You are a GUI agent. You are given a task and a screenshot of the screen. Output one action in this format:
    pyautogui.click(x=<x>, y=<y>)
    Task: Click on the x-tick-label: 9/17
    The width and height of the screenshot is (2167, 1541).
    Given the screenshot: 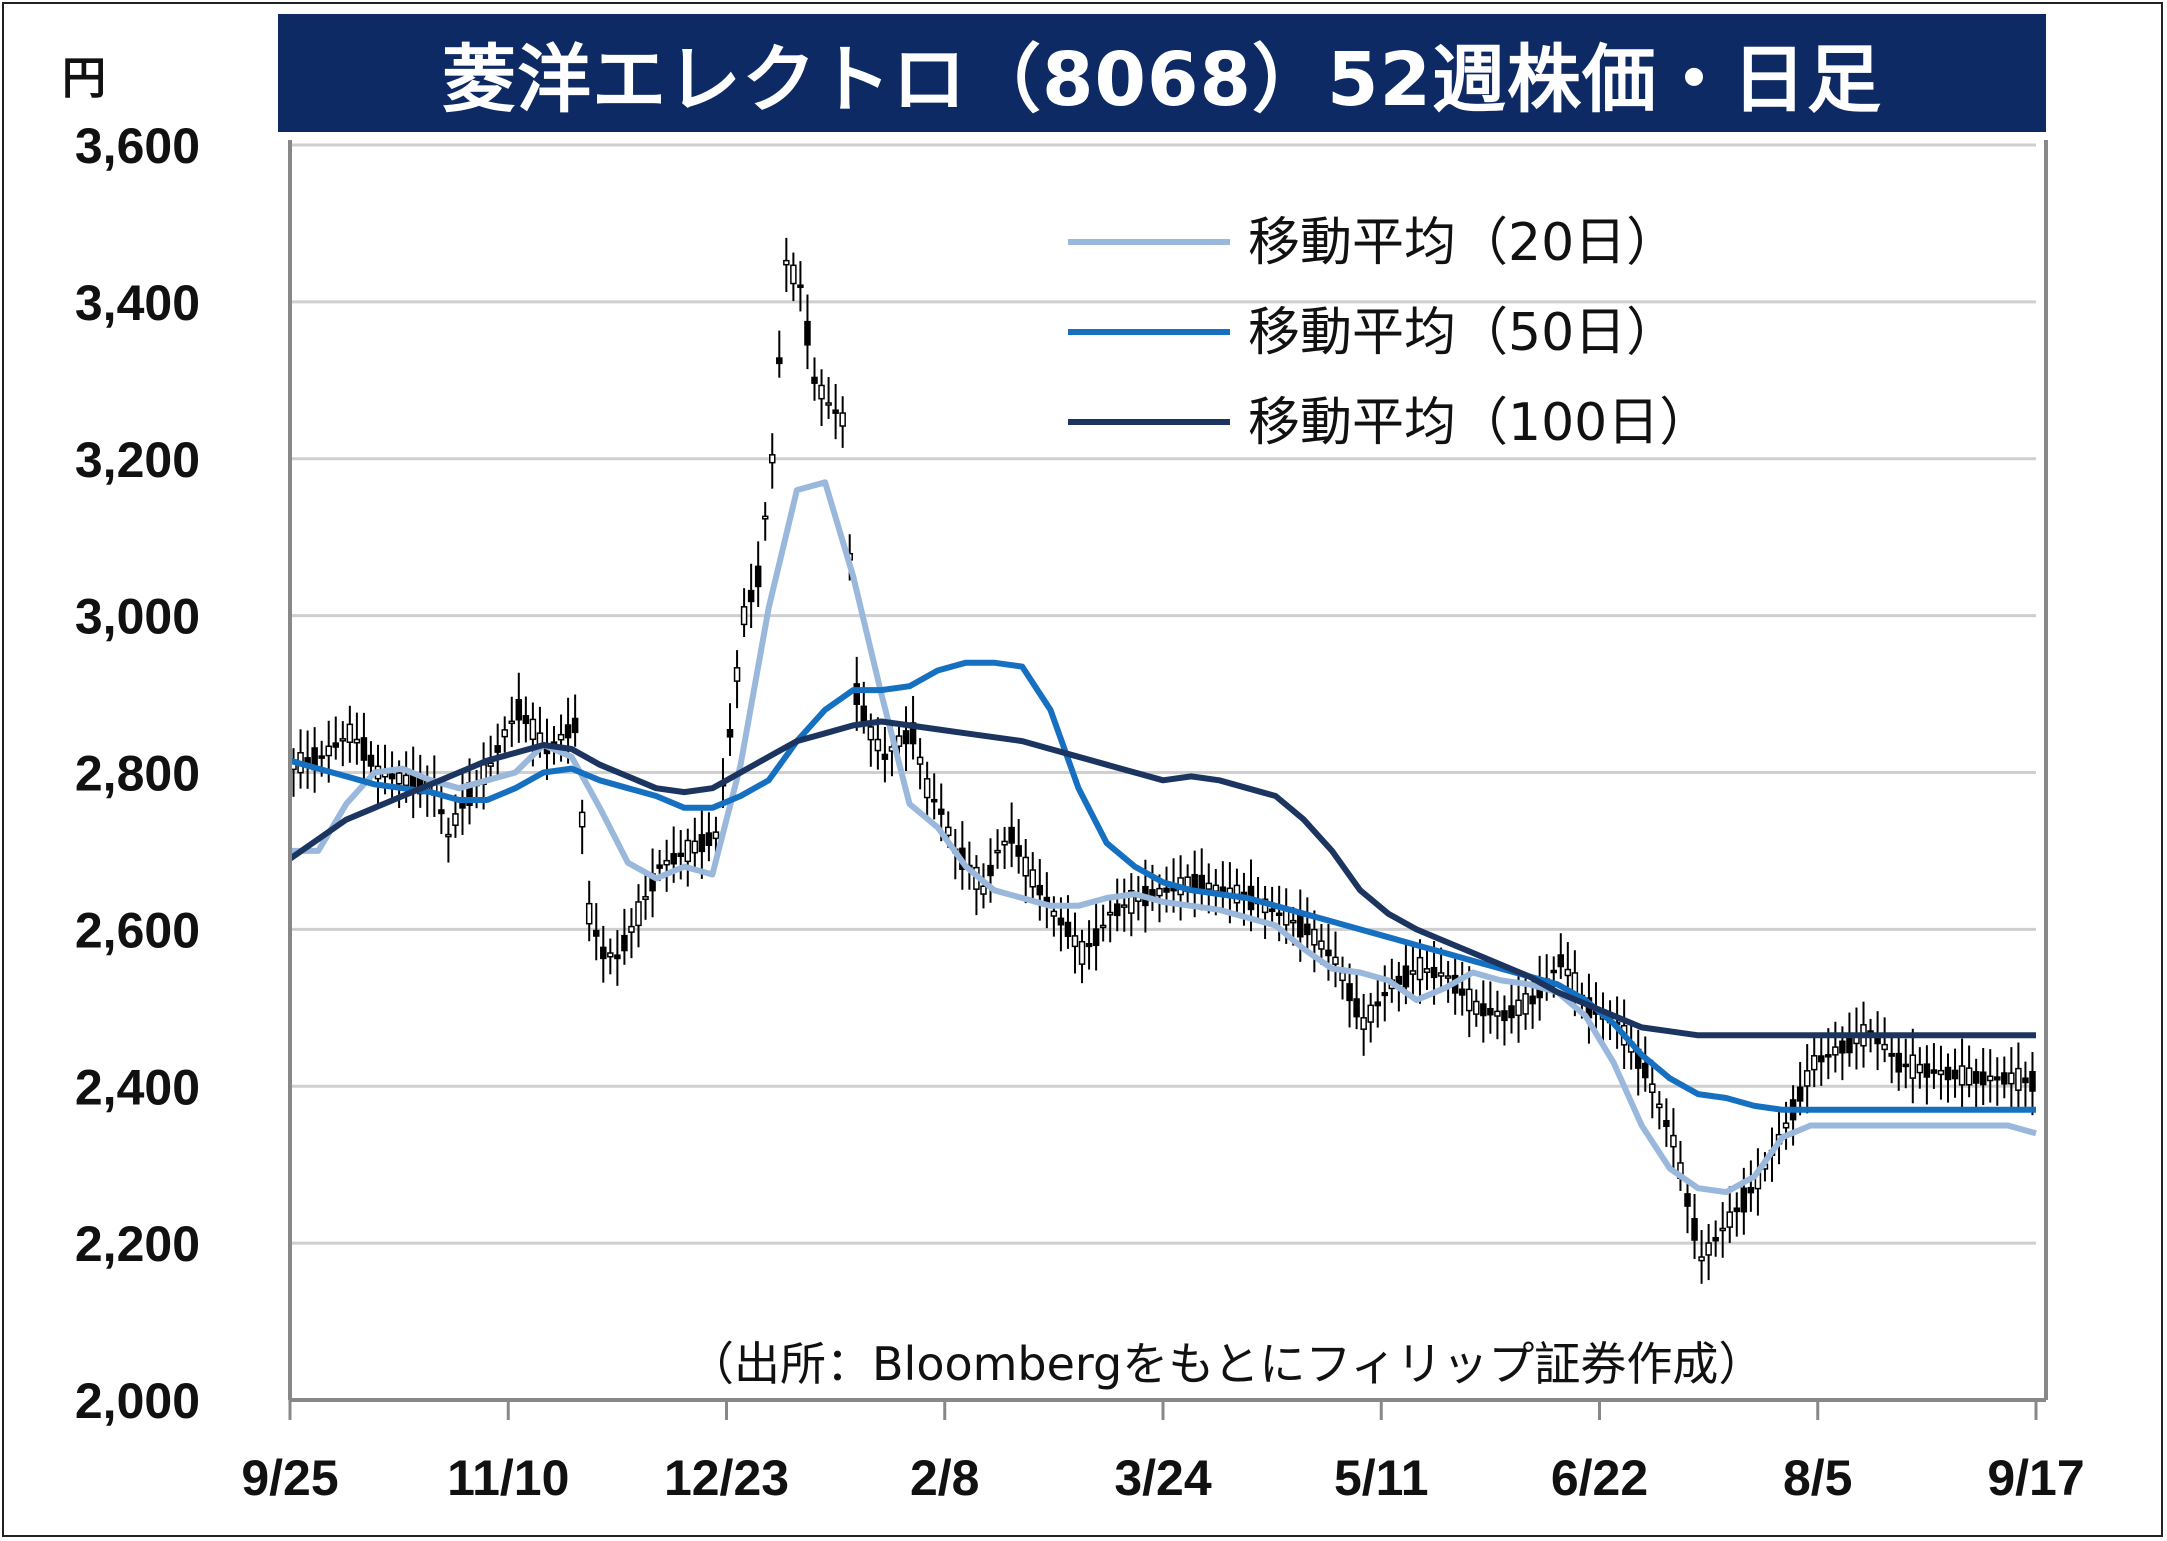 What is the action you would take?
    pyautogui.click(x=2035, y=1478)
    